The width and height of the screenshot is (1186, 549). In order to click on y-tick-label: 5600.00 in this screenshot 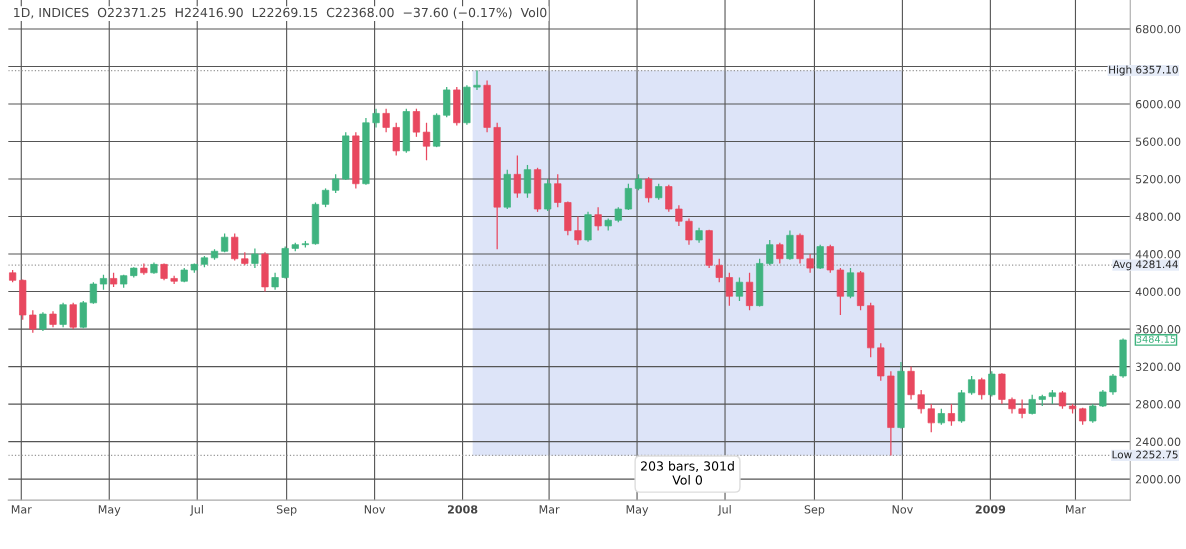, I will do `click(1158, 141)`.